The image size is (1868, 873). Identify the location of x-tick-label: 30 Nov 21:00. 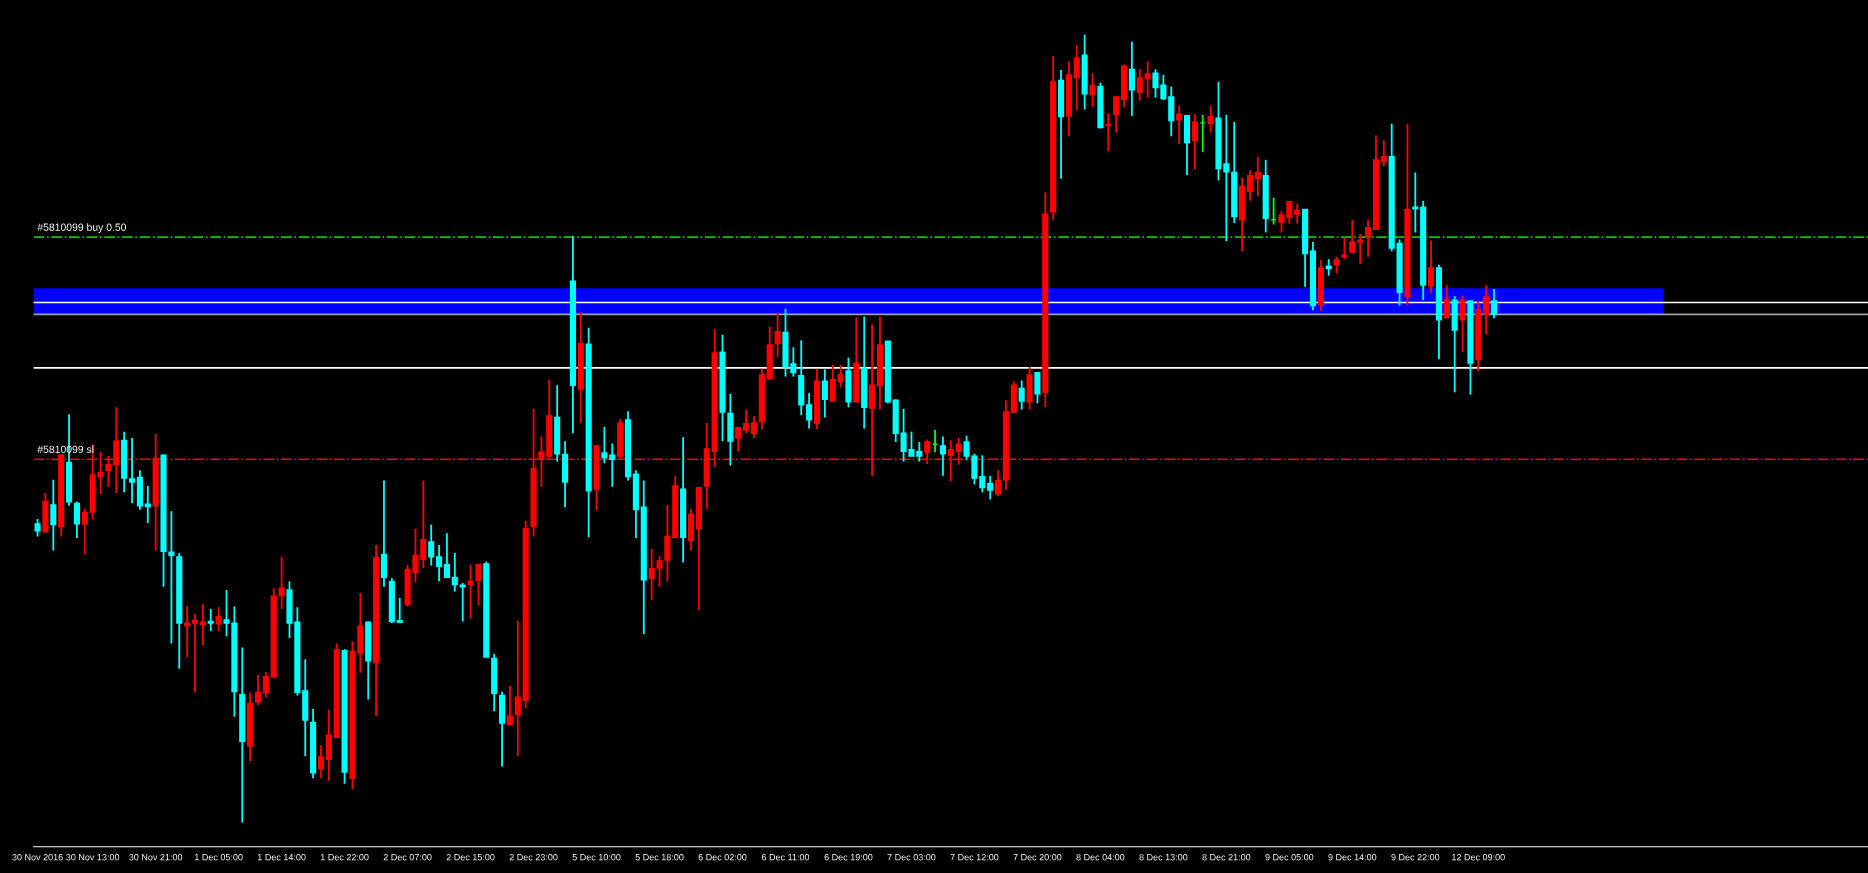
(156, 857).